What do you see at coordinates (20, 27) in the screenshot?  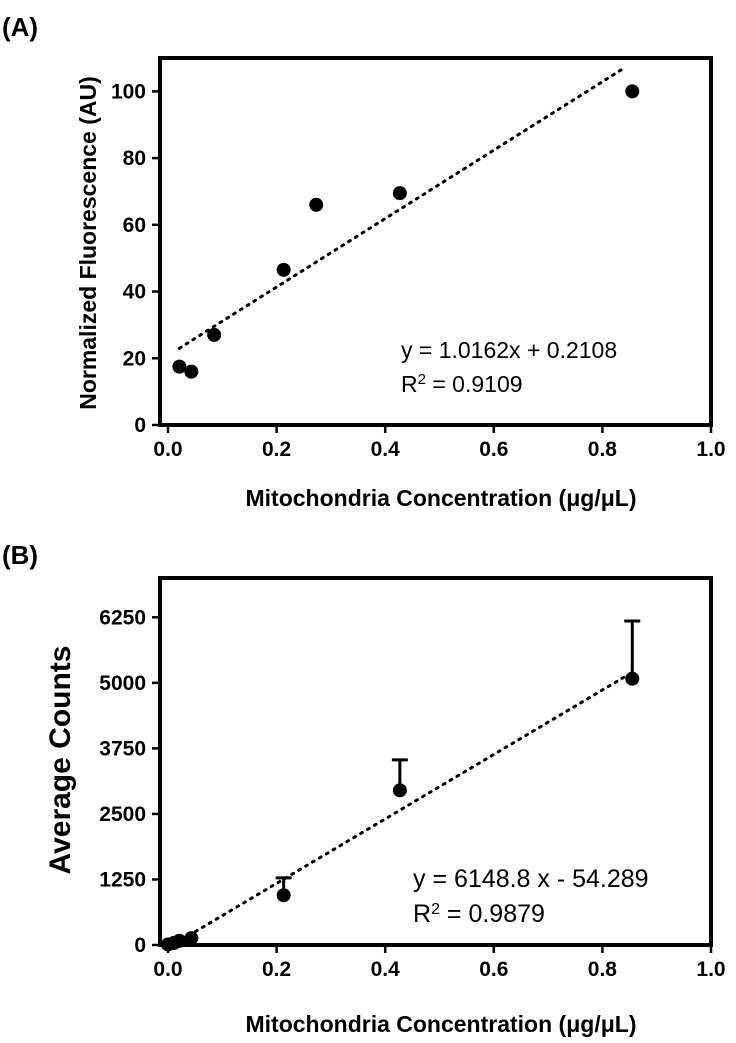 I see `panel-a-label: (A)` at bounding box center [20, 27].